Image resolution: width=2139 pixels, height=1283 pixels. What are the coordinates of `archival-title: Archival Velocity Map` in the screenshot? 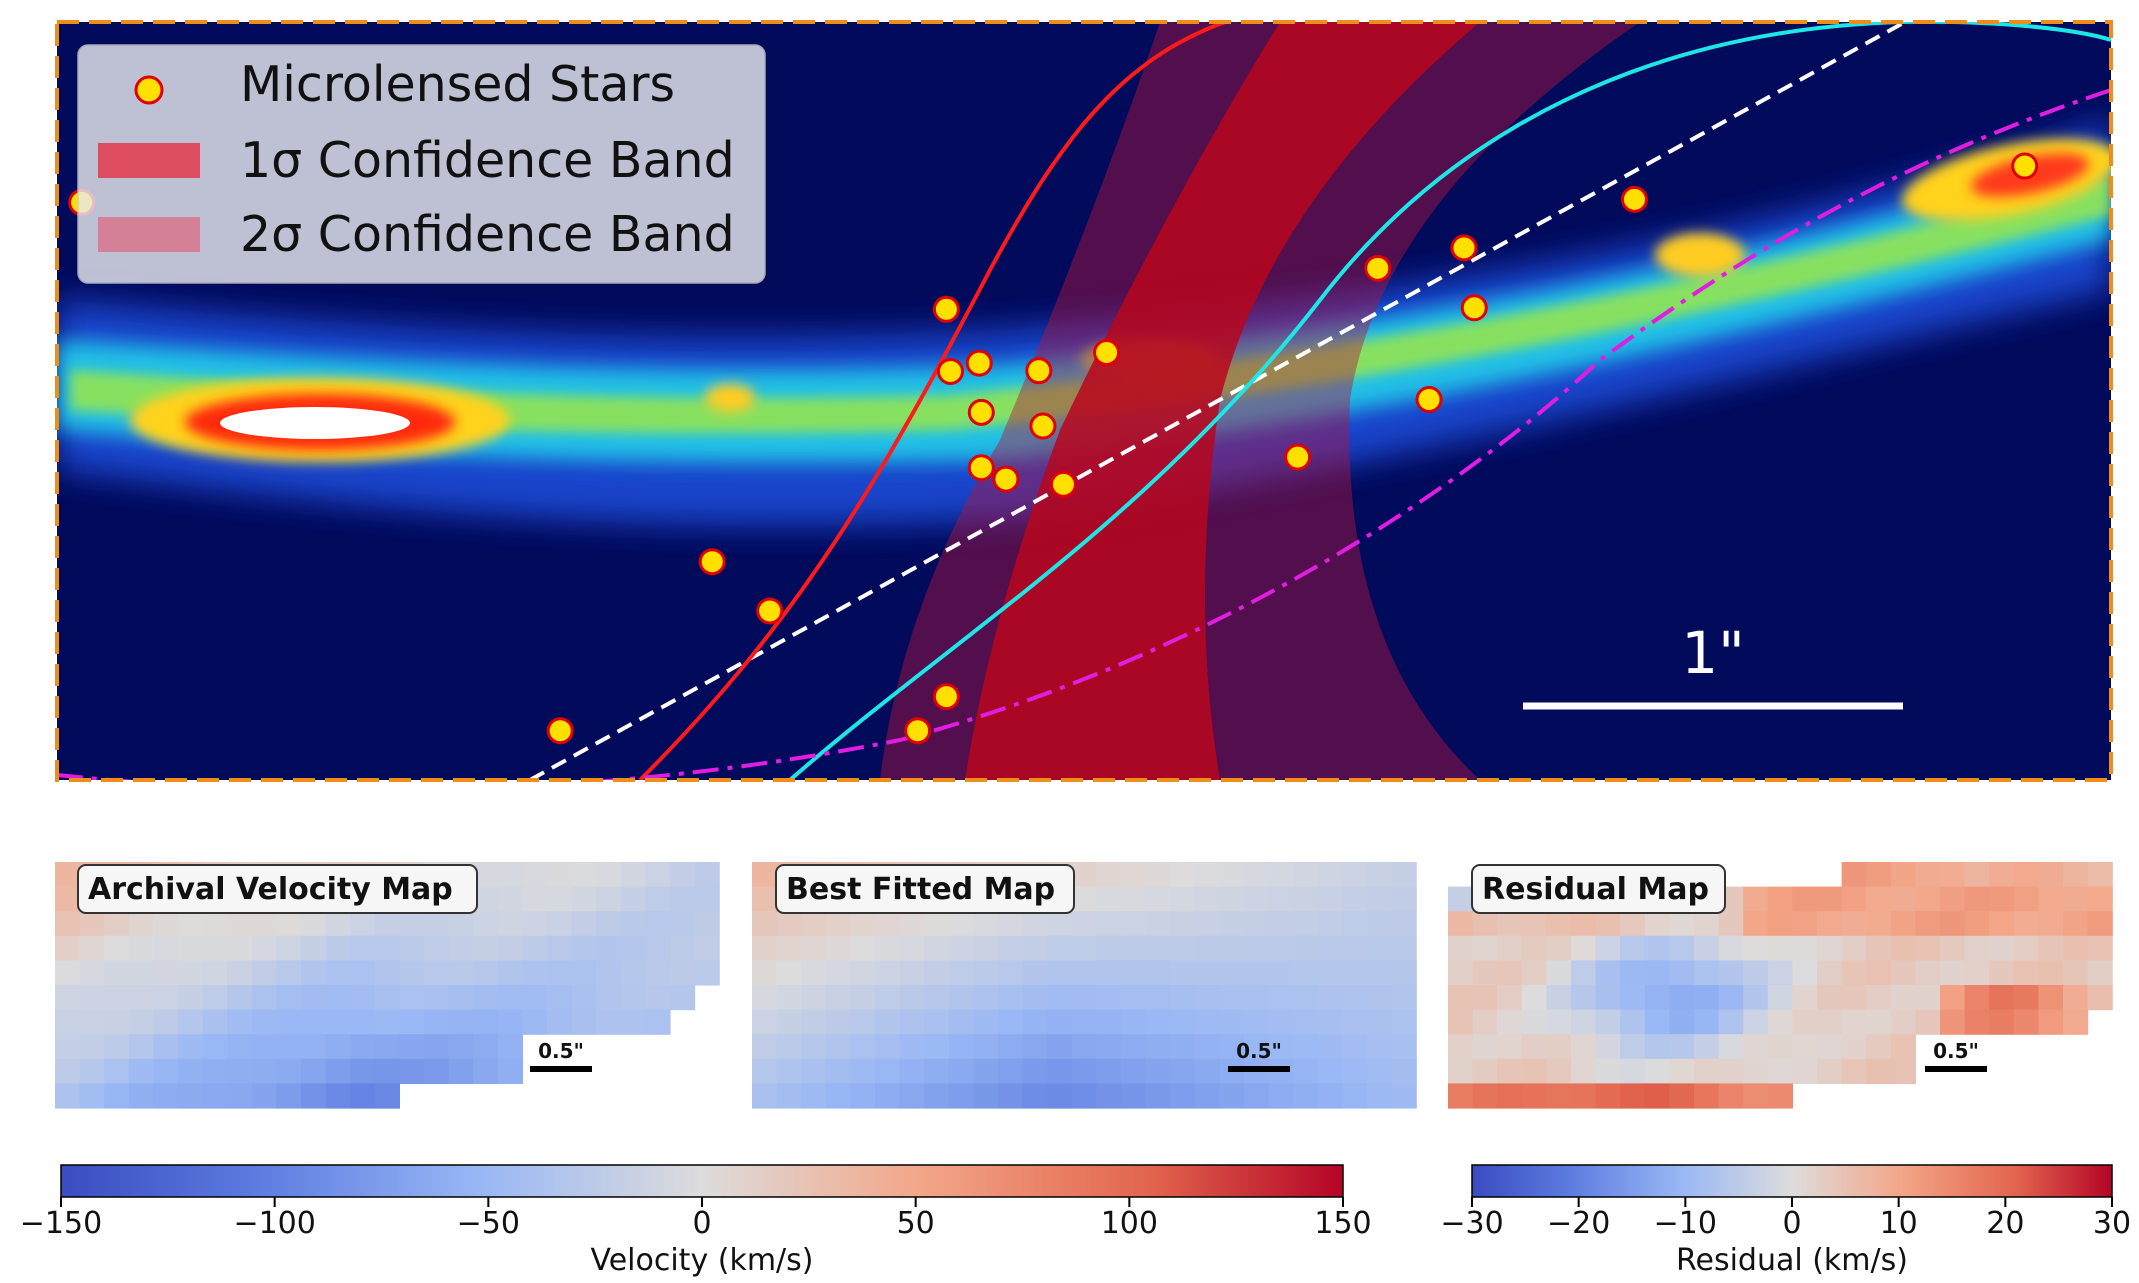 It's located at (277, 889).